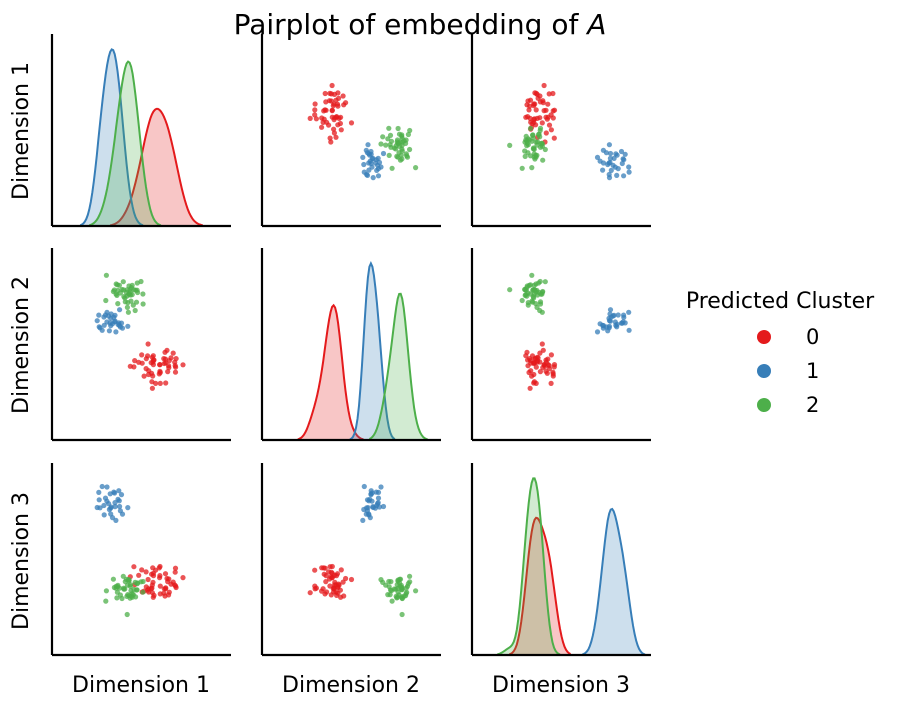 The height and width of the screenshot is (707, 908). Describe the element at coordinates (780, 301) in the screenshot. I see `legend-title: Predicted Cluster` at that location.